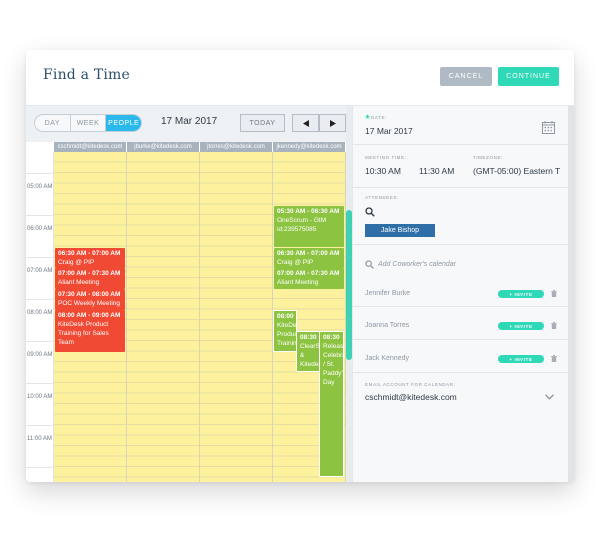  Describe the element at coordinates (310, 355) in the screenshot. I see `event-title: ClearSlide & Kitedesk` at that location.